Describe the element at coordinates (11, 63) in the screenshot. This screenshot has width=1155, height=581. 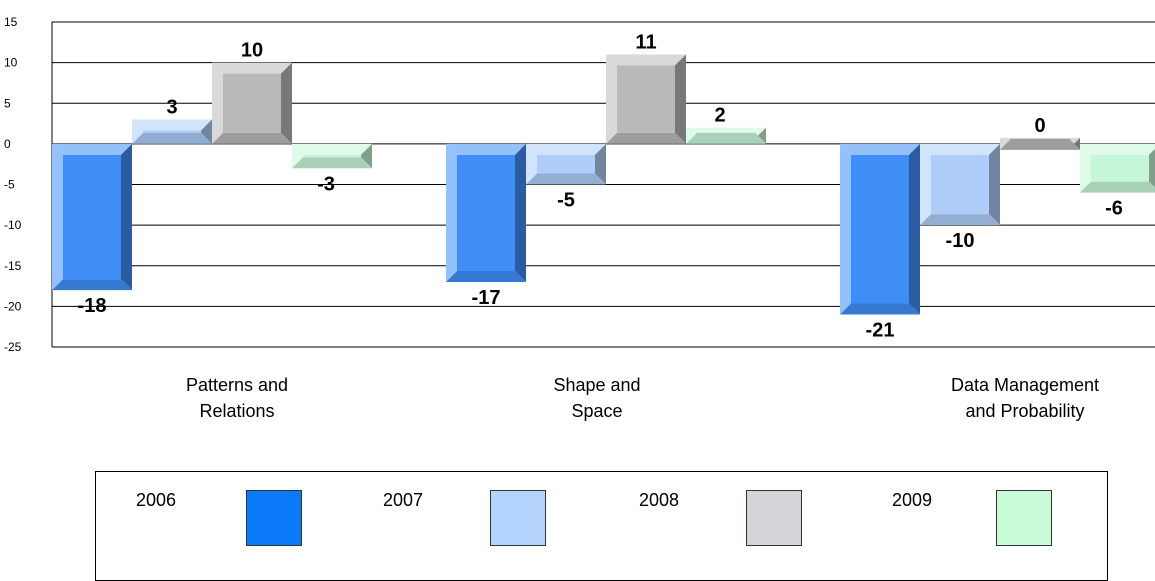
I see `y-tick-label: 10` at that location.